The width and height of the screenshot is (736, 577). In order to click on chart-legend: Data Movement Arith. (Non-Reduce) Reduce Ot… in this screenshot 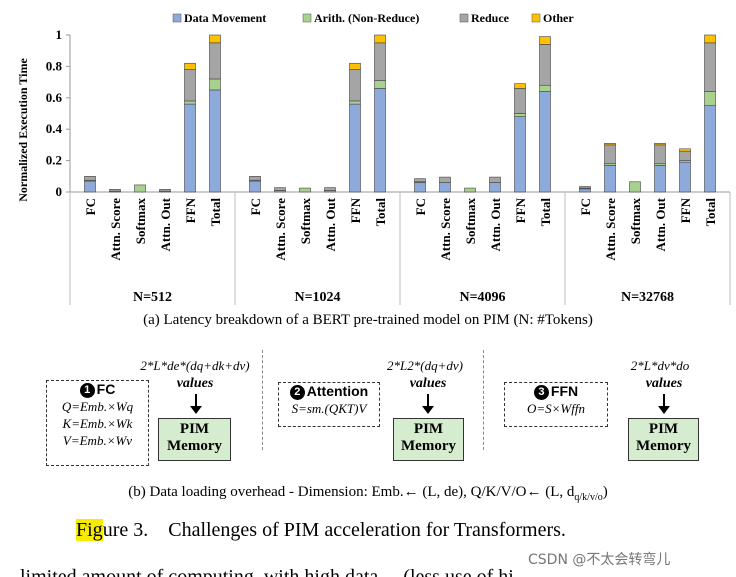, I will do `click(373, 18)`.